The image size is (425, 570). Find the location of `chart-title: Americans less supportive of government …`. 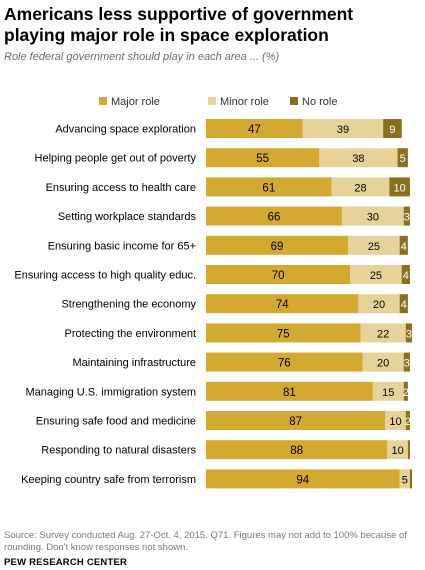

chart-title: Americans less supportive of government … is located at coordinates (179, 24).